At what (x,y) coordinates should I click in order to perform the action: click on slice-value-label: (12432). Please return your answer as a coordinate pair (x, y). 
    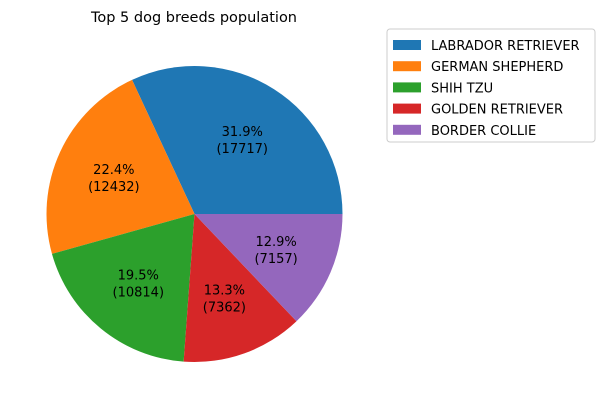
    Looking at the image, I should click on (114, 187).